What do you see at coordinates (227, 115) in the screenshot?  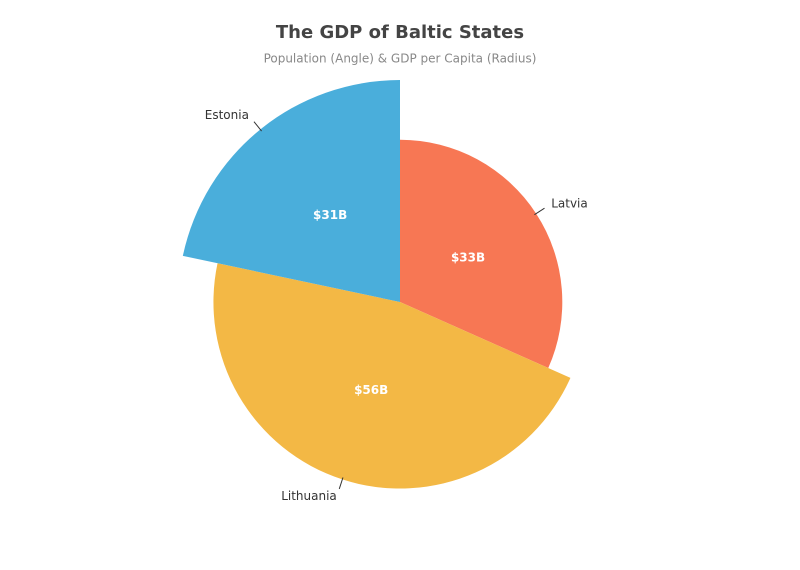 I see `category-label: Estonia` at bounding box center [227, 115].